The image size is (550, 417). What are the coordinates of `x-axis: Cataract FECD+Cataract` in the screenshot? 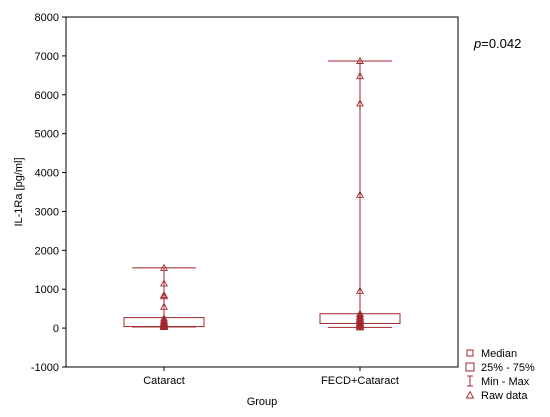 It's located at (271, 377).